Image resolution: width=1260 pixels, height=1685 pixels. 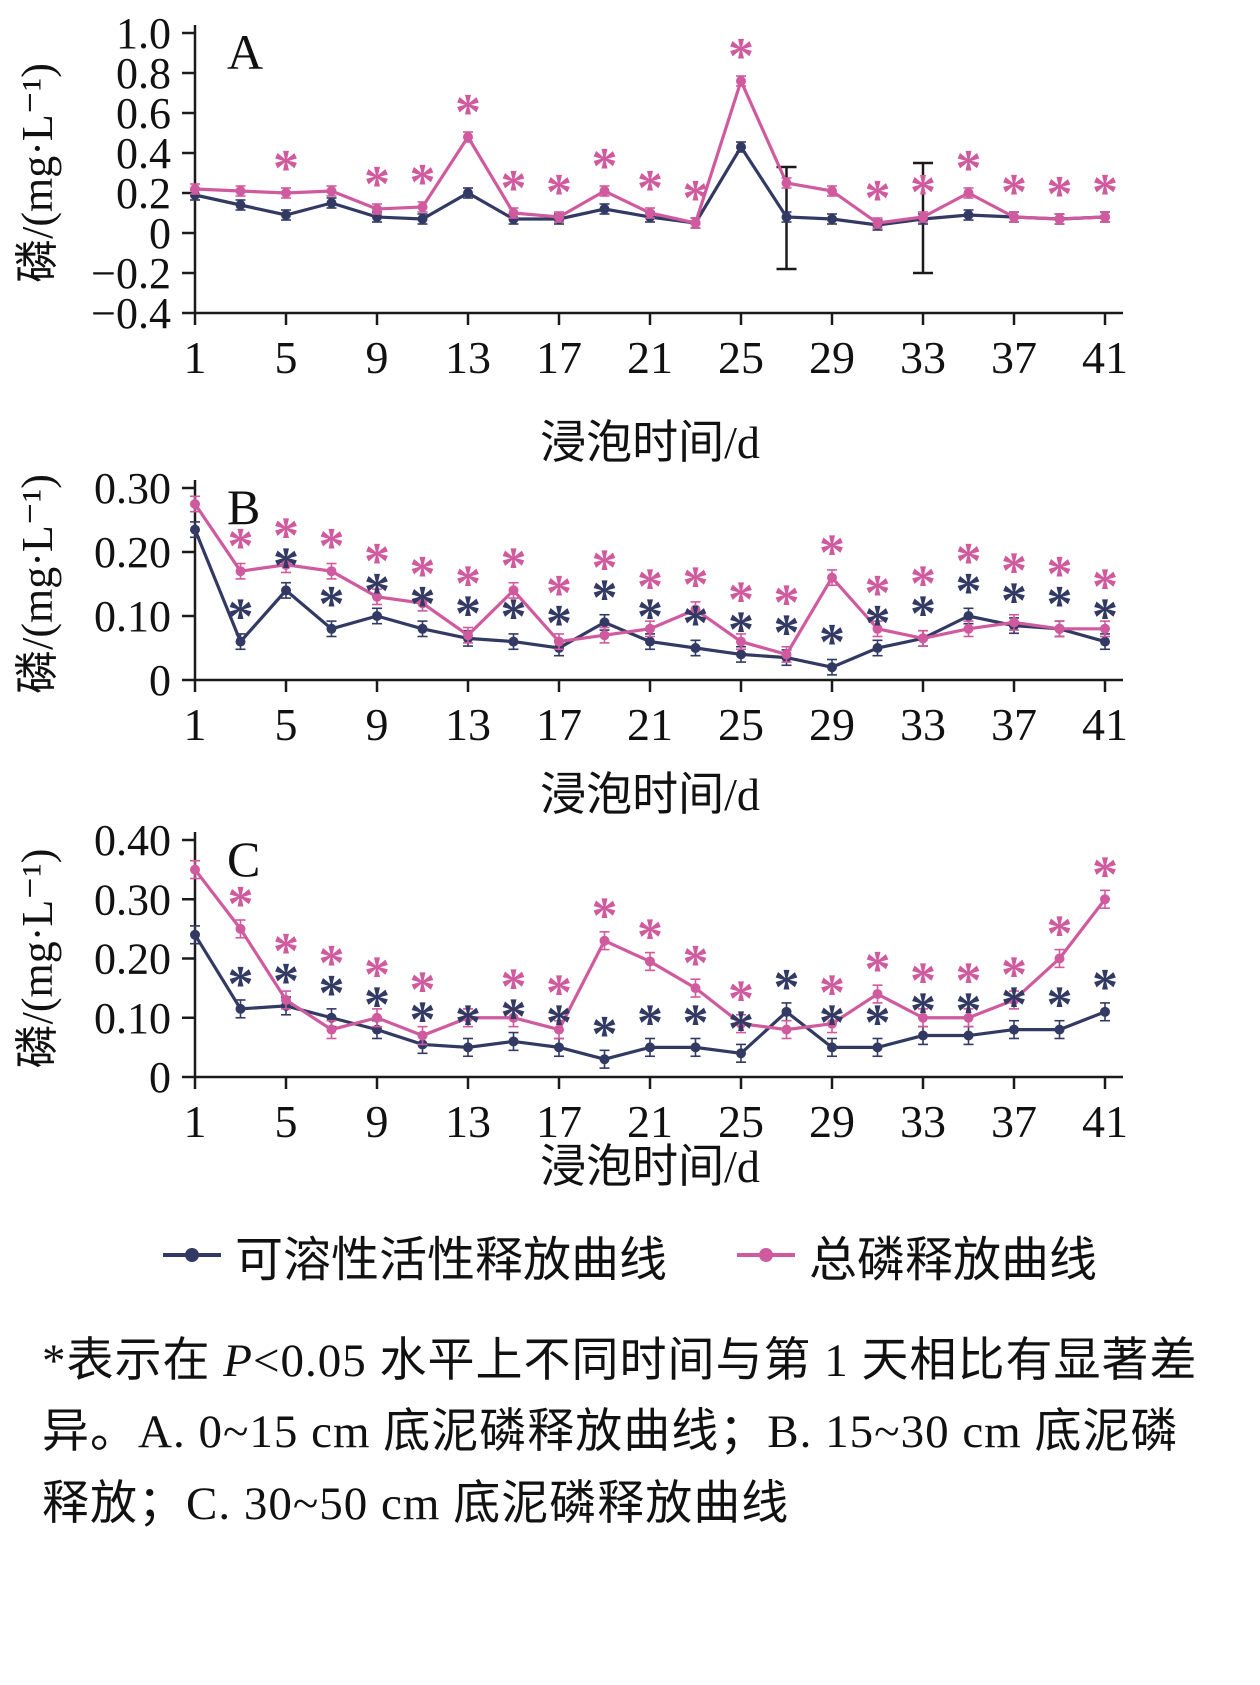 What do you see at coordinates (1014, 724) in the screenshot?
I see `svg-text: 37` at bounding box center [1014, 724].